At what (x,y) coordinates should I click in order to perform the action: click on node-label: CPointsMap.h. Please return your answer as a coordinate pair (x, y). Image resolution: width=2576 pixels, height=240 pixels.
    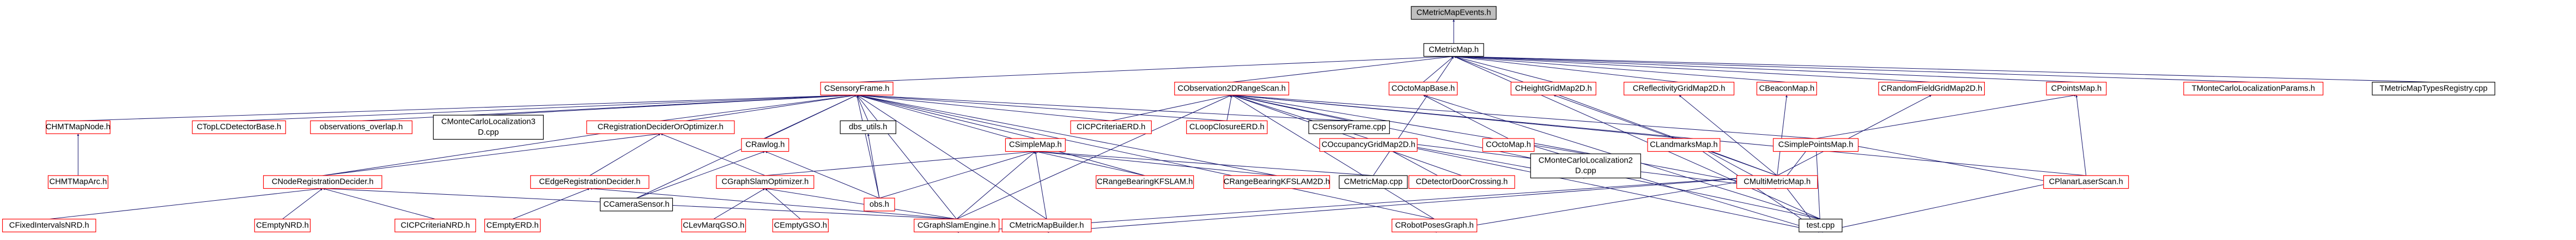
    Looking at the image, I should click on (2076, 88).